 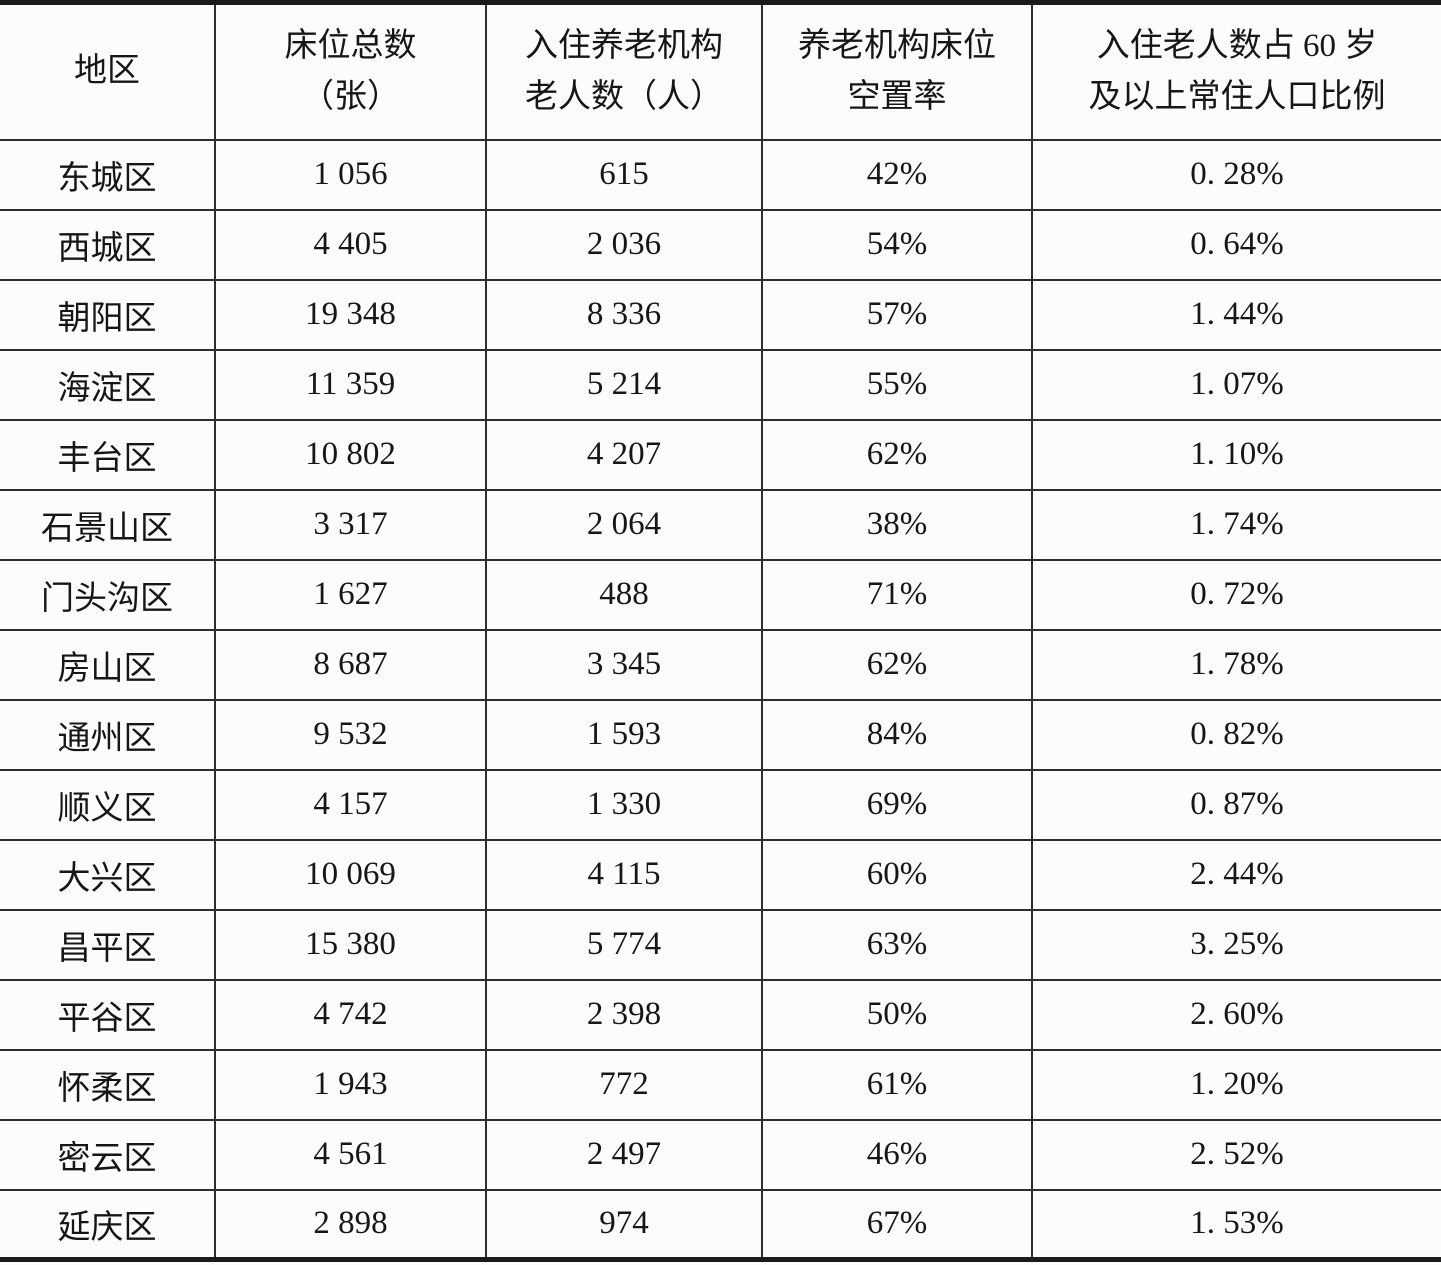 I want to click on residents-cell: 3 345, so click(x=623, y=664).